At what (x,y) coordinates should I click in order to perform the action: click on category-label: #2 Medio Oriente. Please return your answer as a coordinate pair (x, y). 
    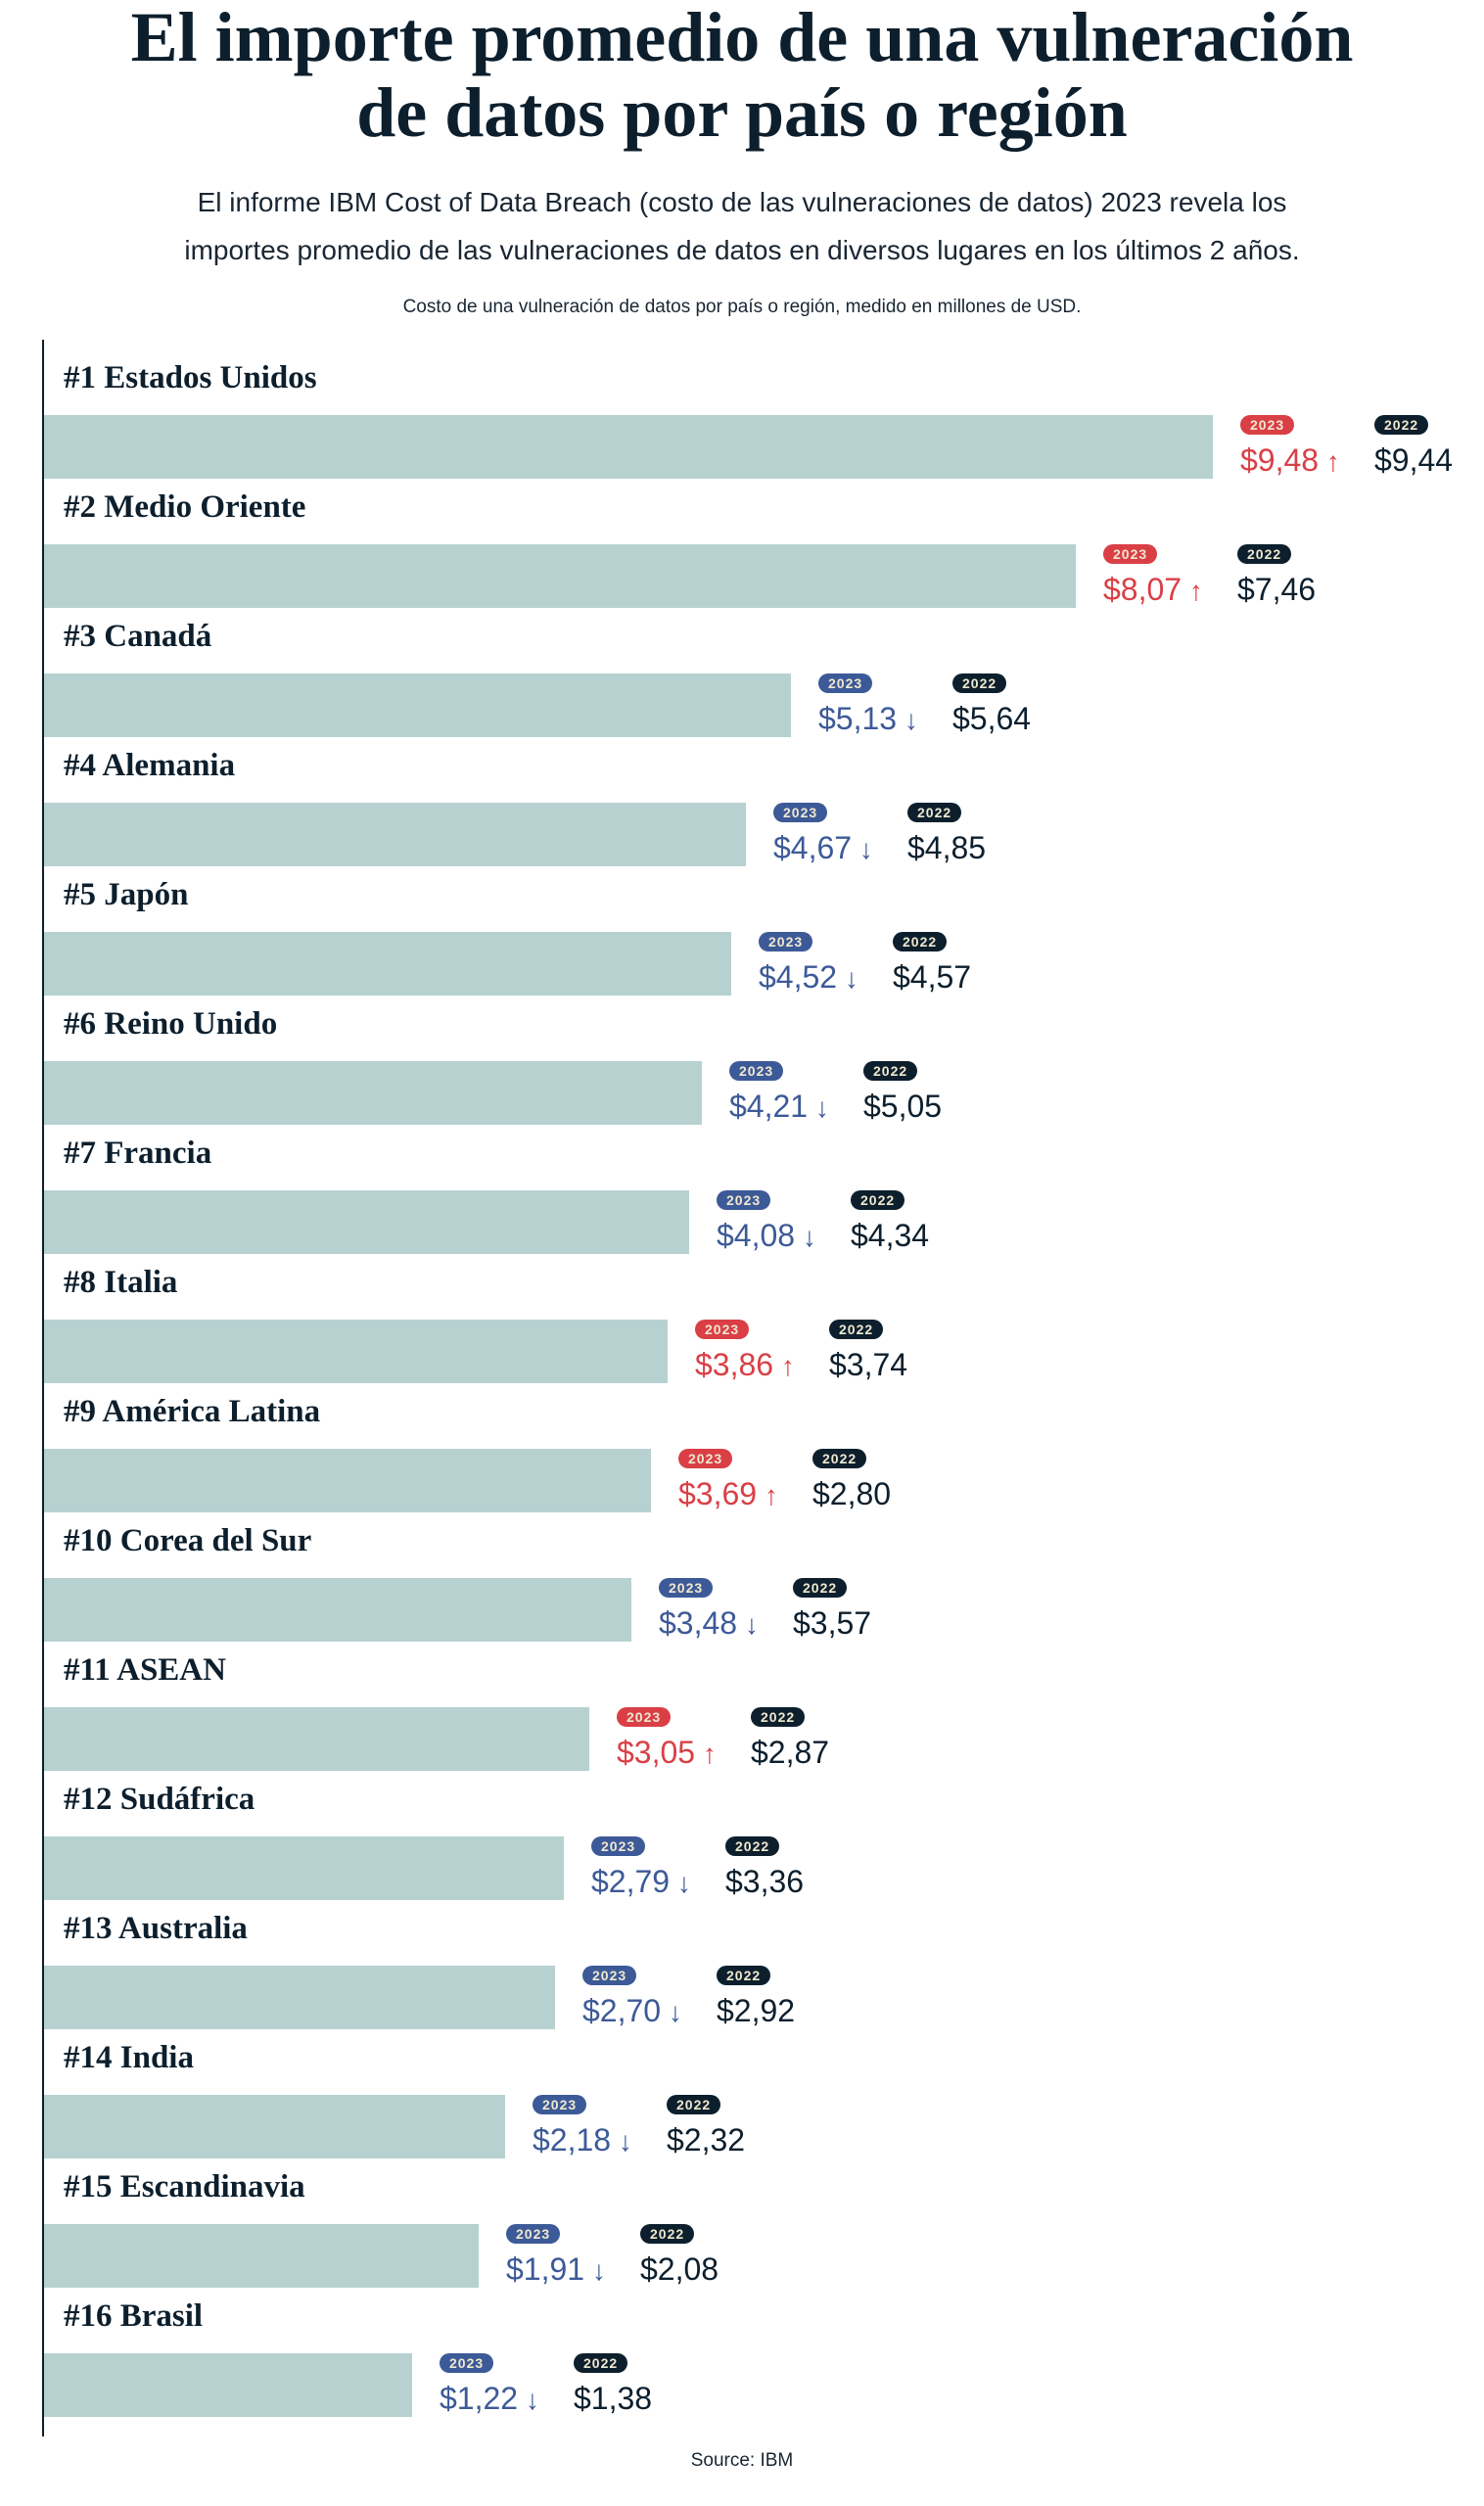
    Looking at the image, I should click on (185, 507).